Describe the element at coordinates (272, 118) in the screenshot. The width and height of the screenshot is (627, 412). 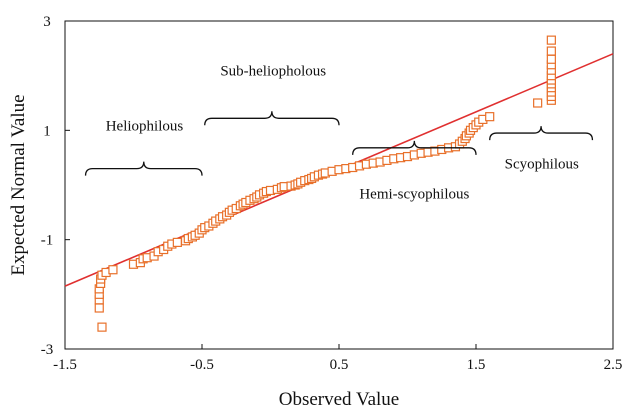
I see `sub-heliopholous-brace` at that location.